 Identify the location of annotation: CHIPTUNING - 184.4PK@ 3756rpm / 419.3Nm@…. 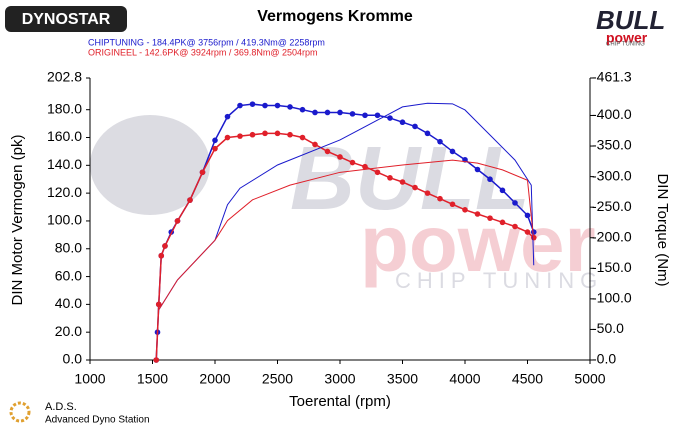
(206, 42).